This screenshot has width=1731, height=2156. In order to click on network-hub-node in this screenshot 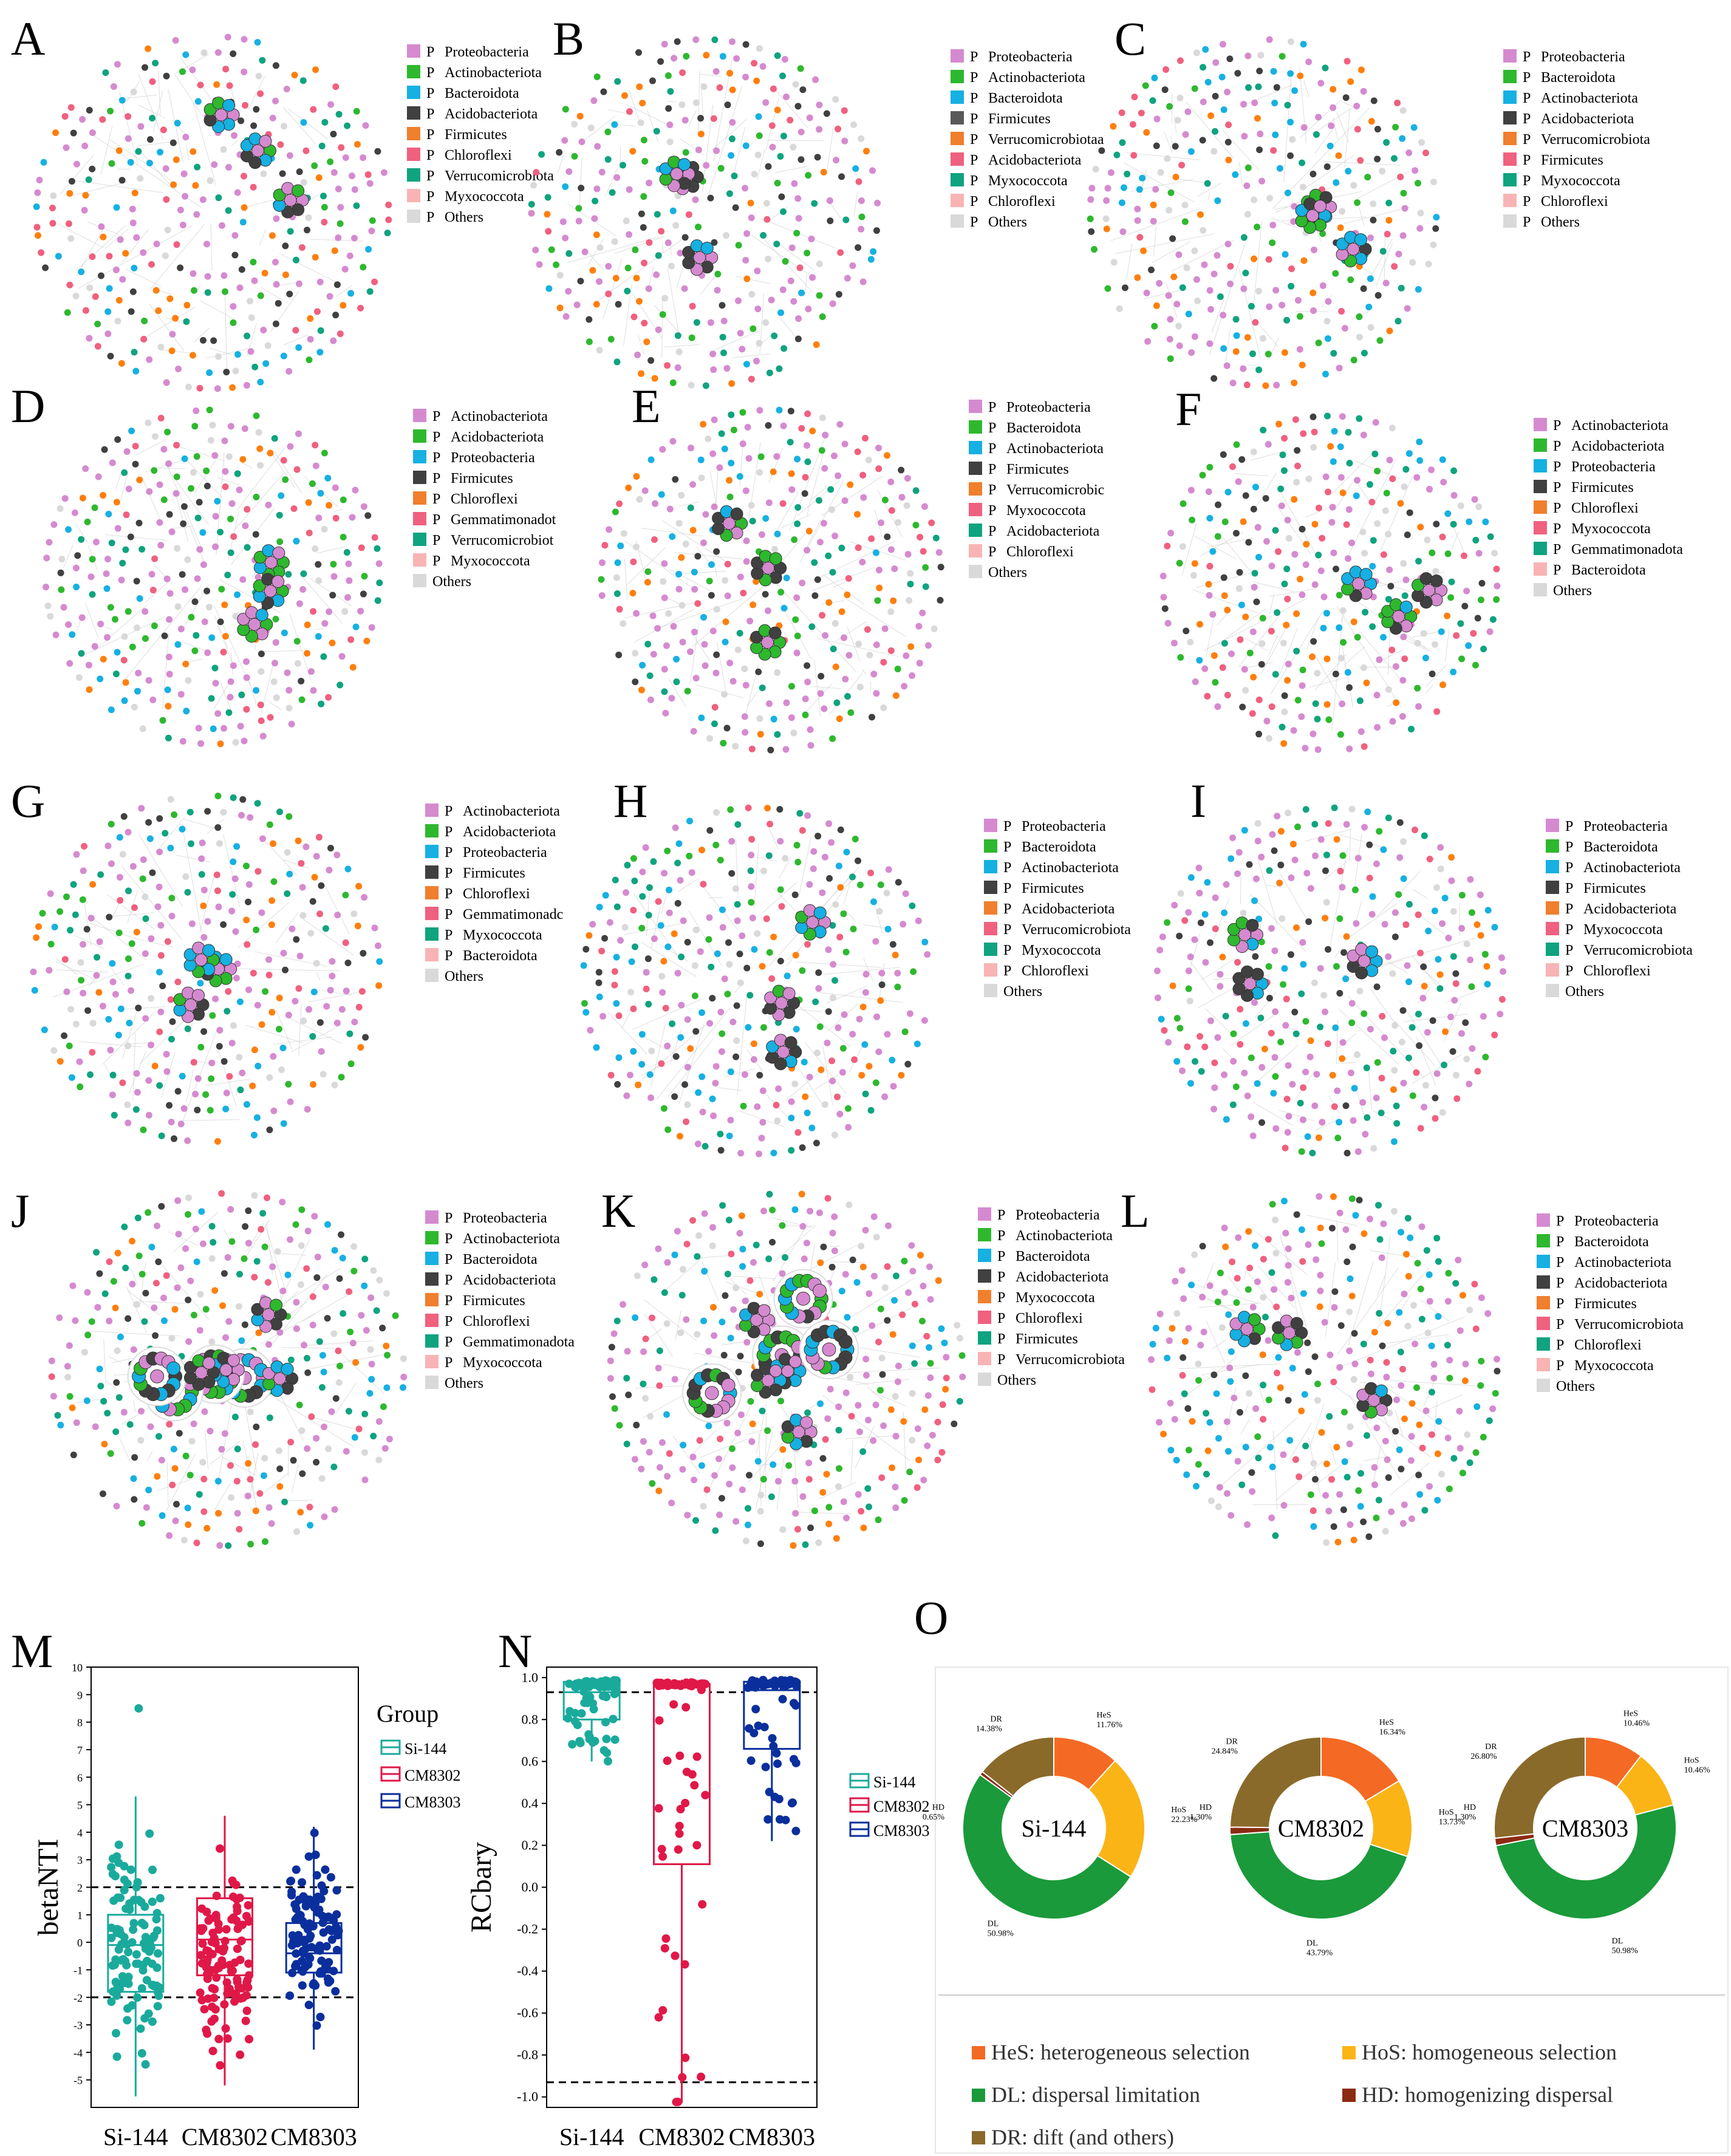, I will do `click(1313, 215)`.